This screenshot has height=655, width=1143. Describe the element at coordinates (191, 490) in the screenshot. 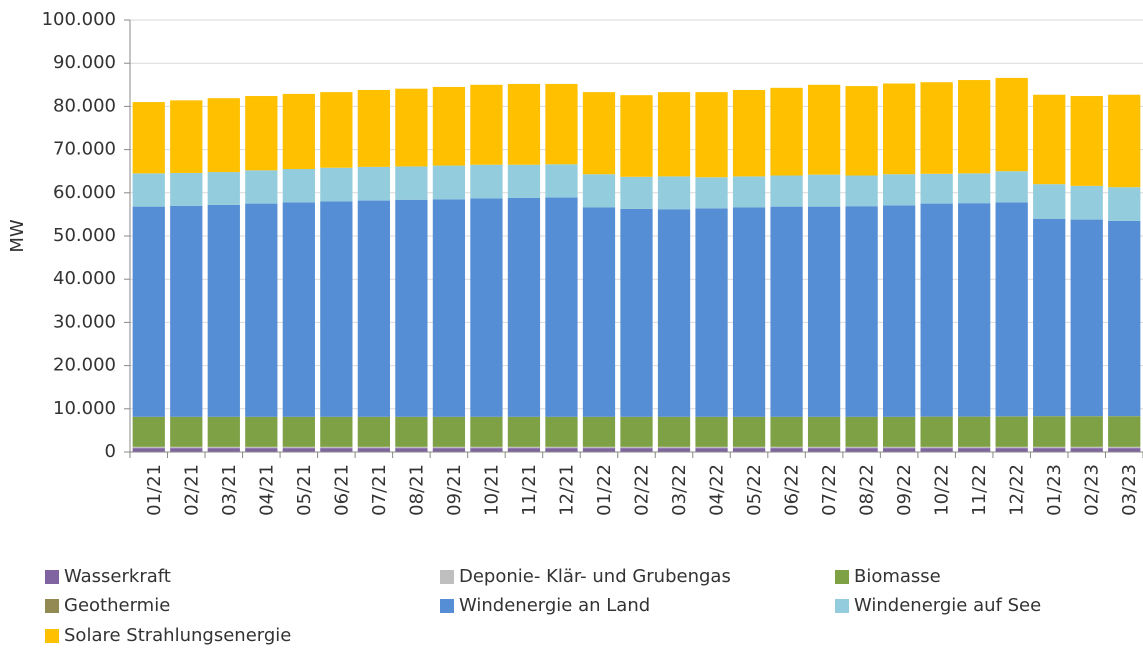

I see `x-tick-label: 02/21` at that location.